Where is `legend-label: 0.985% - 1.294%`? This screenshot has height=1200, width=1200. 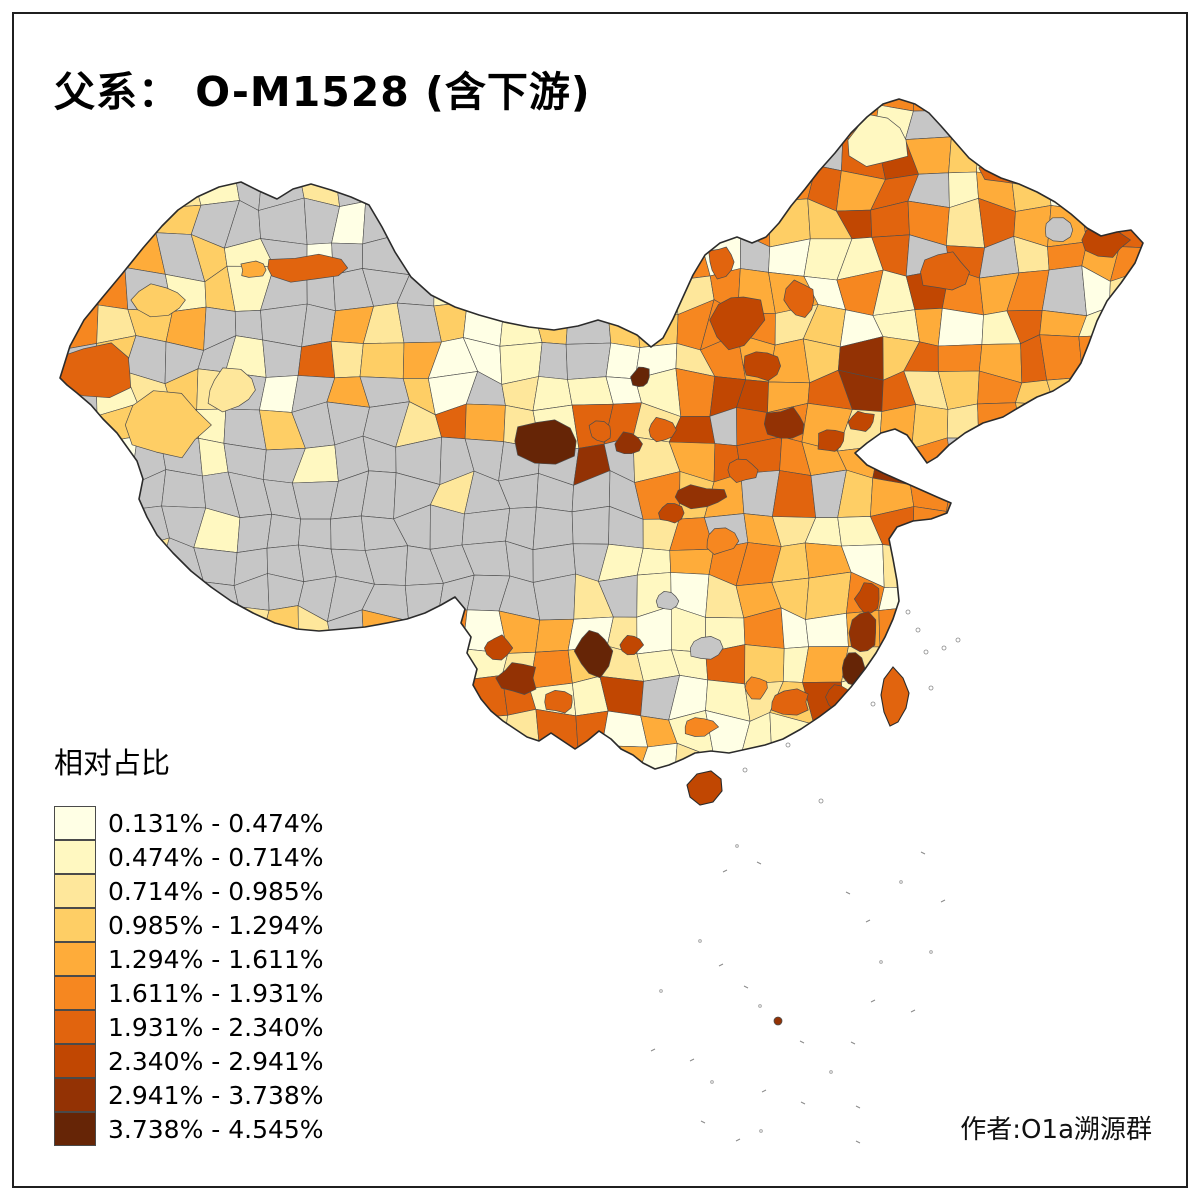 legend-label: 0.985% - 1.294% is located at coordinates (216, 925).